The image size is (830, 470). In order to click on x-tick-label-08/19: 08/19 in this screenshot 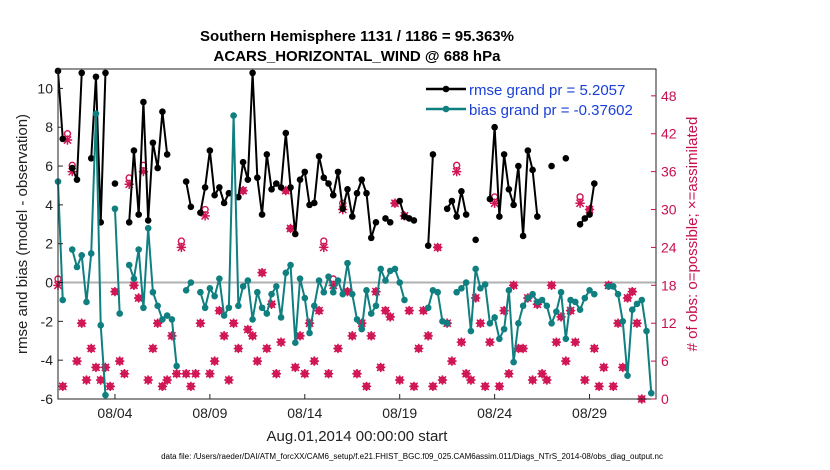, I will do `click(399, 413)`.